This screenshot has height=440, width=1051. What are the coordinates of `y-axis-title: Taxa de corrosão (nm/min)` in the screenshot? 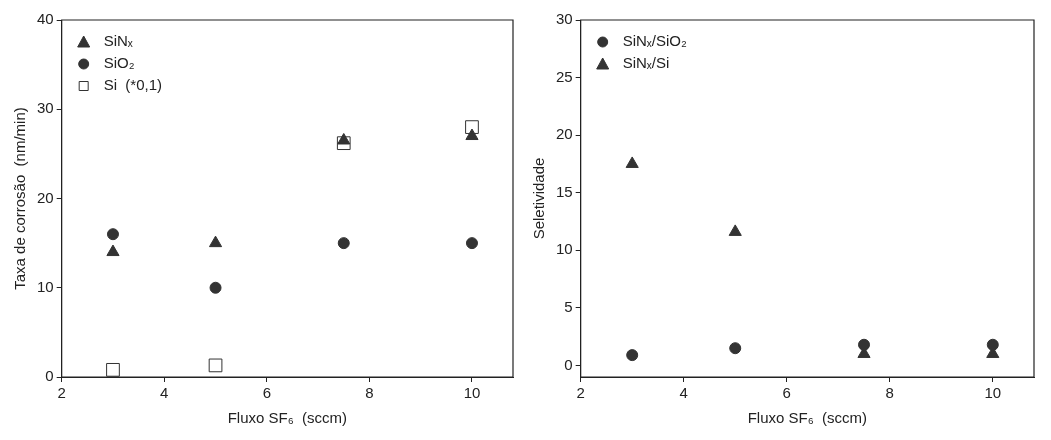 It's located at (20, 198).